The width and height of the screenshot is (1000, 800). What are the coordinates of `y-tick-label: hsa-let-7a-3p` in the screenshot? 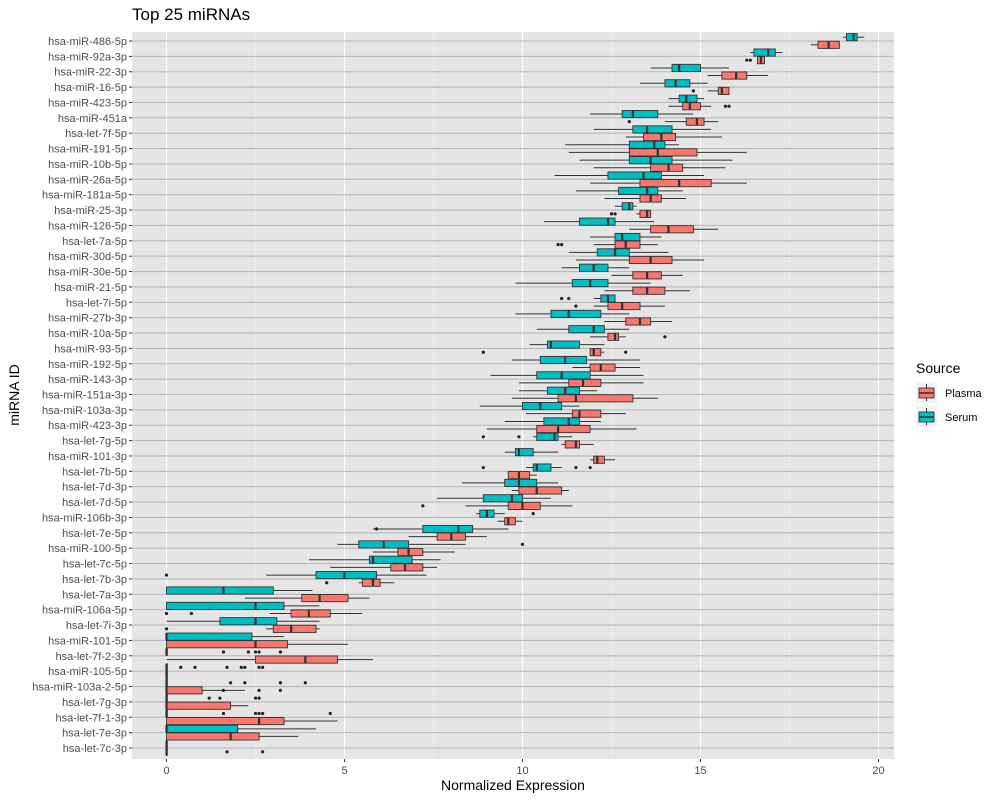 It's located at (94, 595).